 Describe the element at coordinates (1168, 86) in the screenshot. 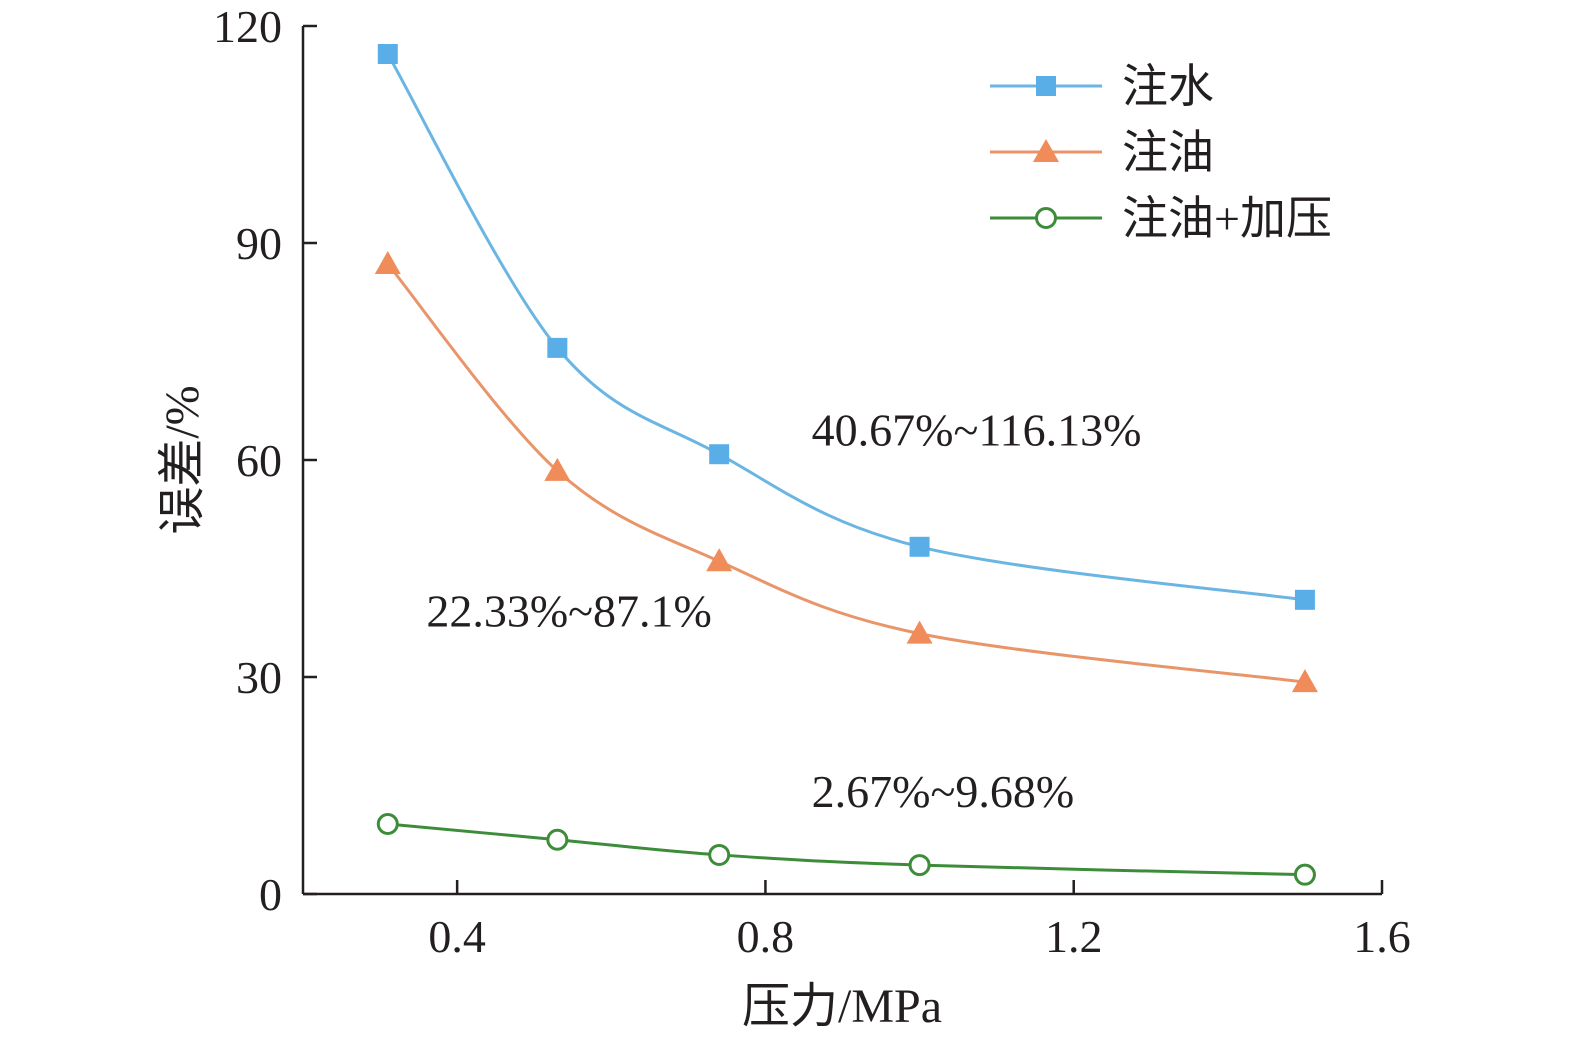

I see `legend-label: 注水` at that location.